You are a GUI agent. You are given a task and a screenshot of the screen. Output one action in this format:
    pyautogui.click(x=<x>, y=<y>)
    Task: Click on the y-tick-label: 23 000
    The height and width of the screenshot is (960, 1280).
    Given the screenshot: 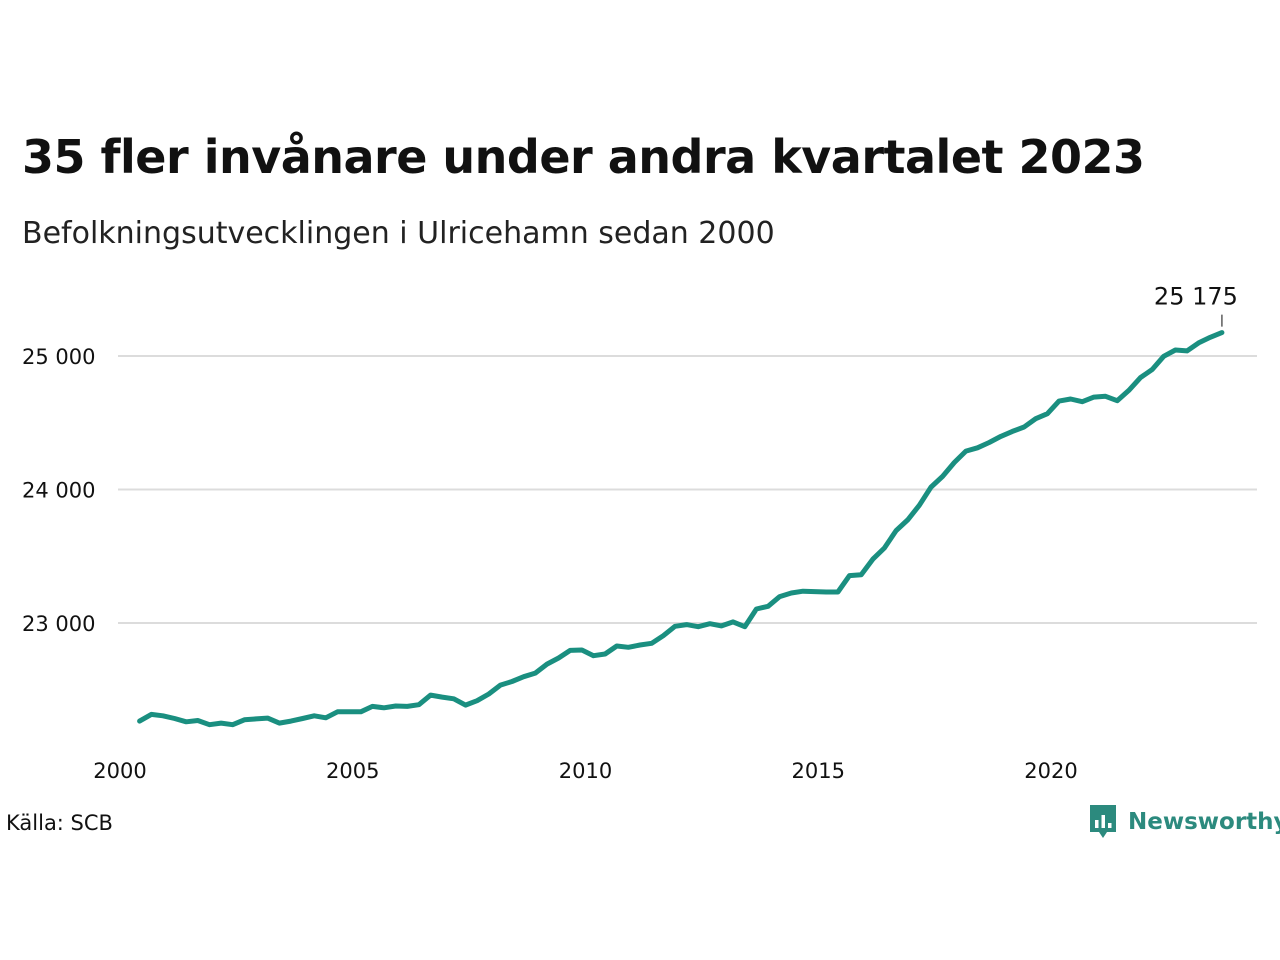 What is the action you would take?
    pyautogui.click(x=58, y=624)
    